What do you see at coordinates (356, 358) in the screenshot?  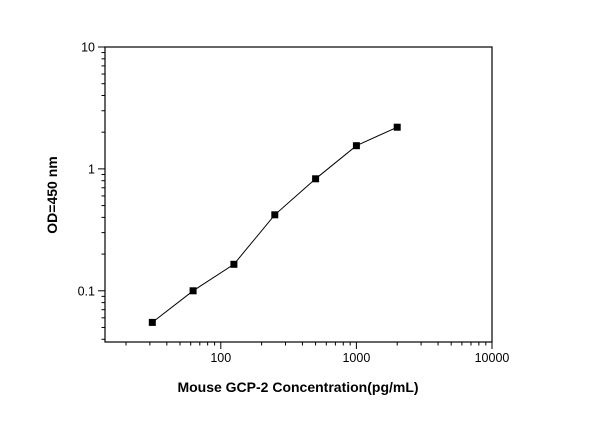 I see `x-tick-label: 1000` at bounding box center [356, 358].